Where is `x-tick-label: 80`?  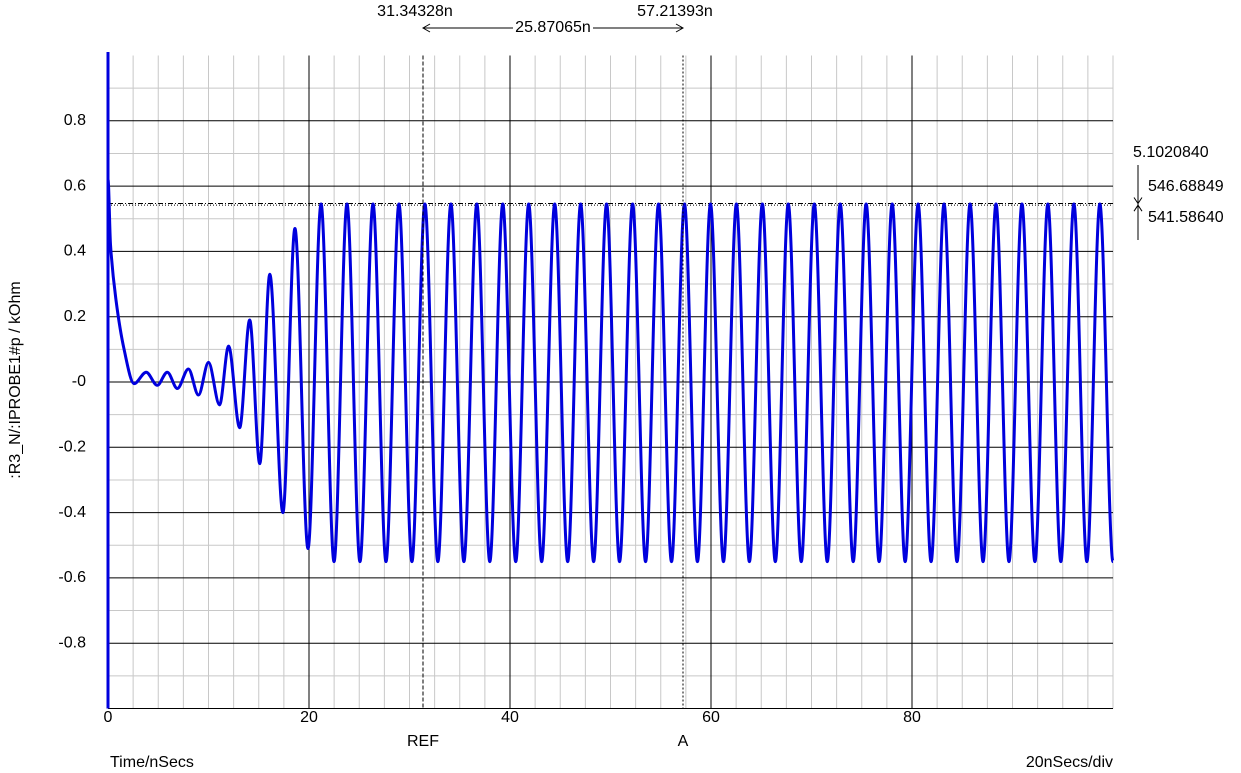
x-tick-label: 80 is located at coordinates (912, 717).